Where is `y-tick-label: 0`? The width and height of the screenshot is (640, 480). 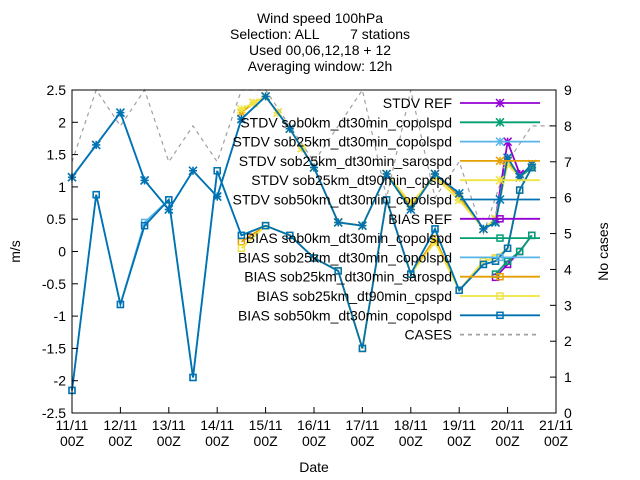 y-tick-label: 0 is located at coordinates (62, 252).